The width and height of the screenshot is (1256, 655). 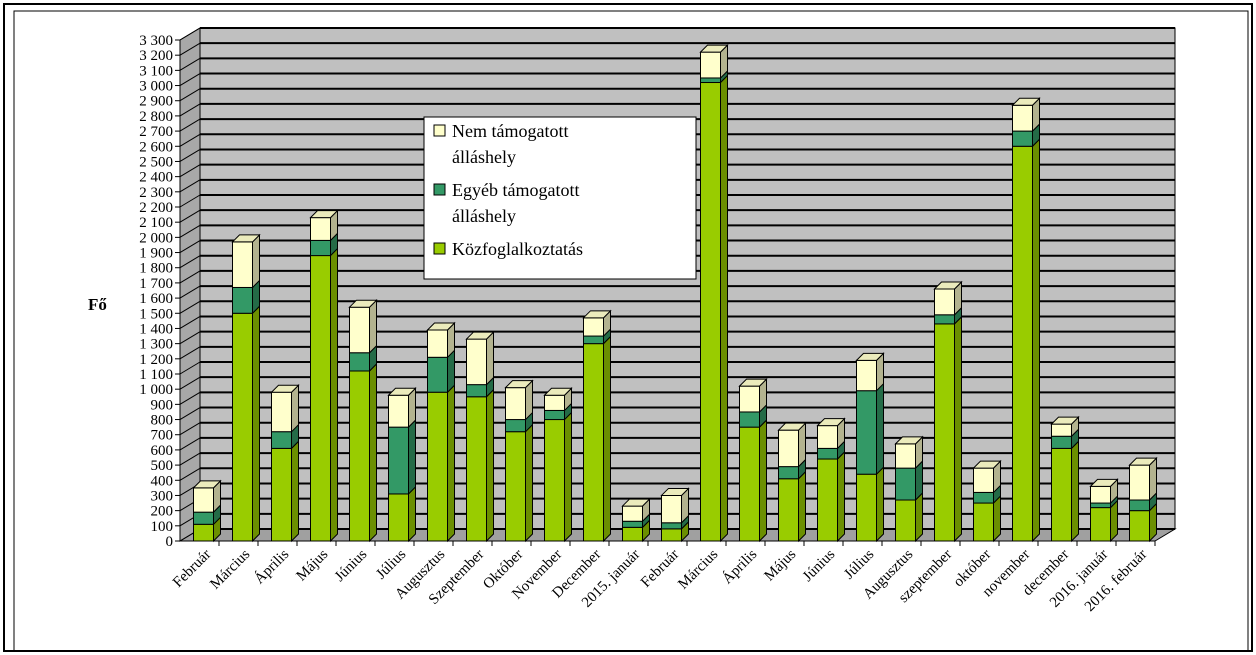 What do you see at coordinates (162, 451) in the screenshot?
I see `y-tick-label: 600` at bounding box center [162, 451].